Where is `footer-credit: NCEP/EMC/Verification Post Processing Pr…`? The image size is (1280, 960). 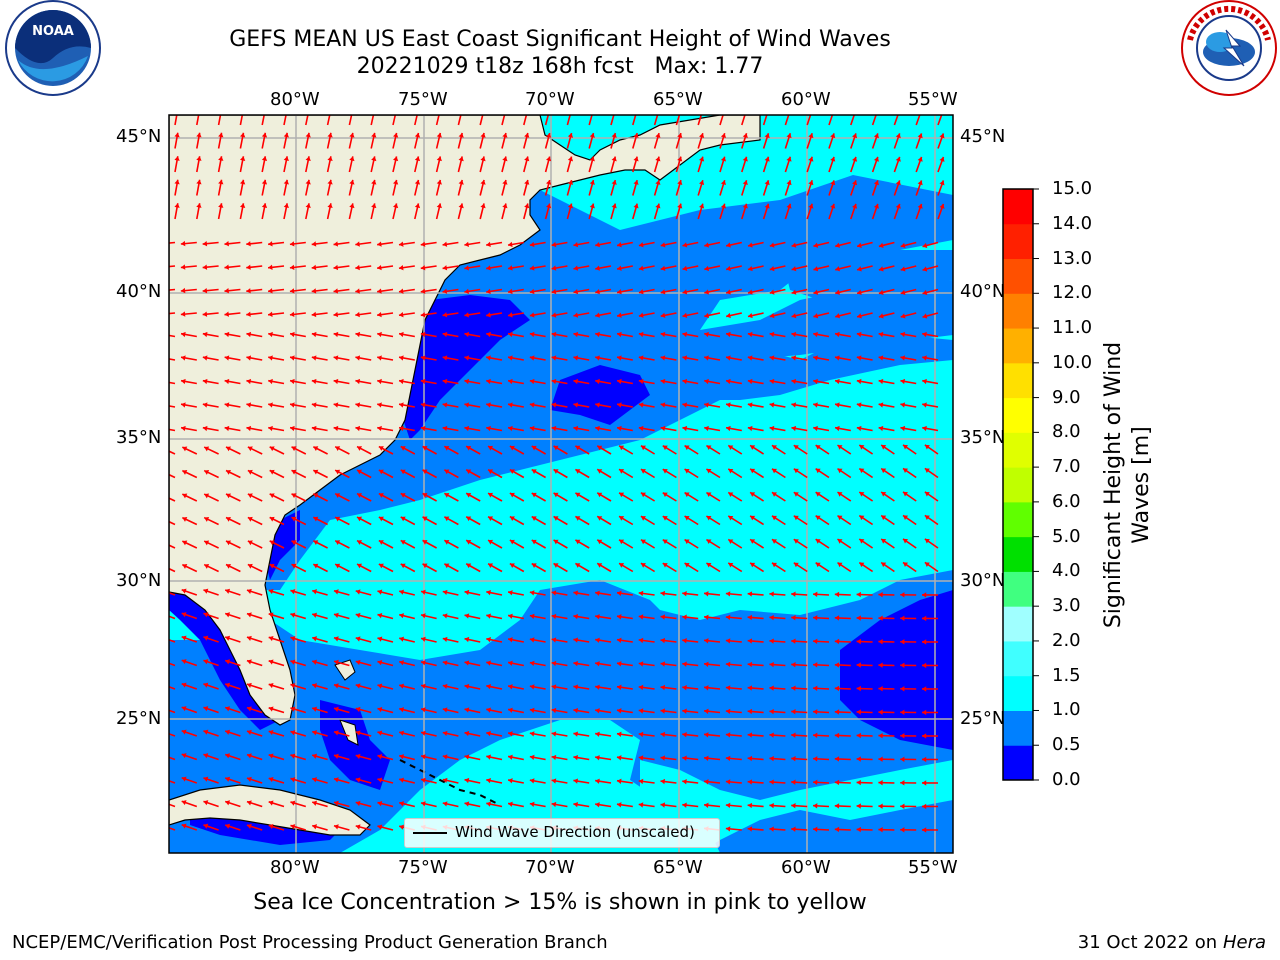
footer-credit: NCEP/EMC/Verification Post Processing Pr… is located at coordinates (310, 942).